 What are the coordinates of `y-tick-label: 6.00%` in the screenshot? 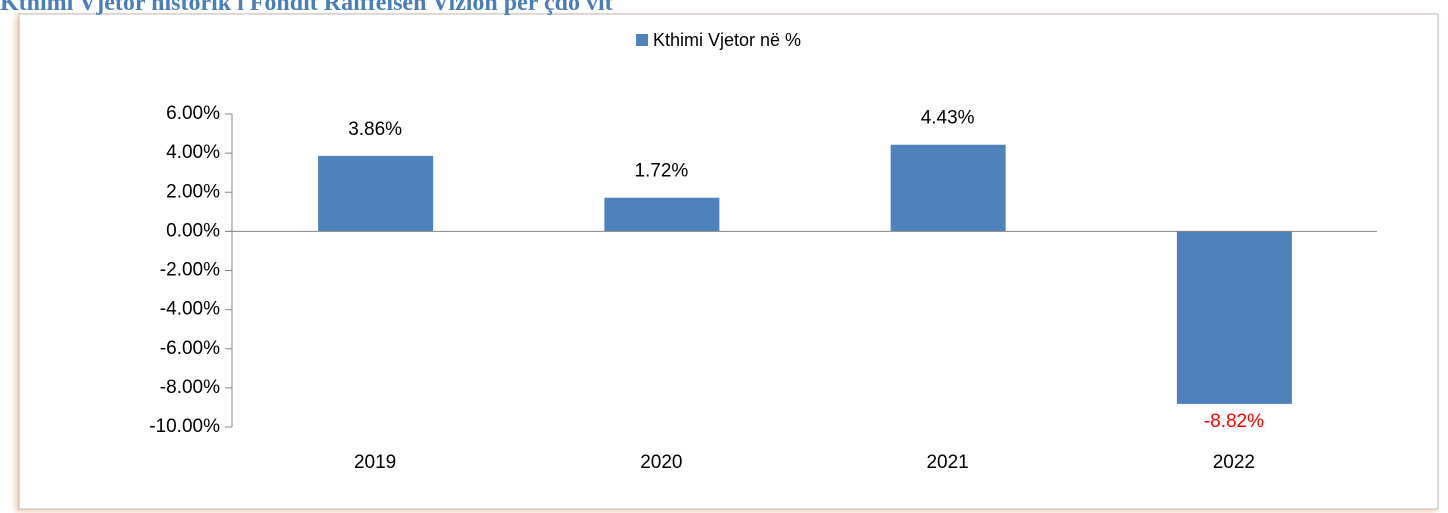 It's located at (193, 113).